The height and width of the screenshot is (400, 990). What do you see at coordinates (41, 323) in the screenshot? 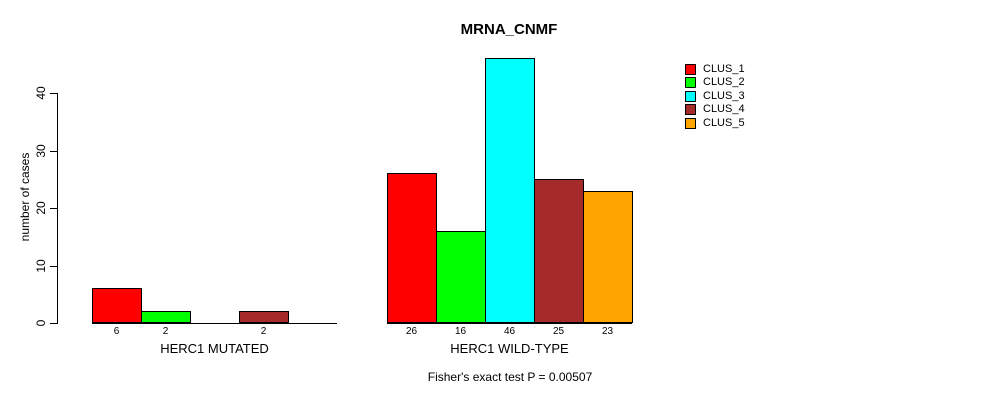
I see `y-tick-label: 0` at bounding box center [41, 323].